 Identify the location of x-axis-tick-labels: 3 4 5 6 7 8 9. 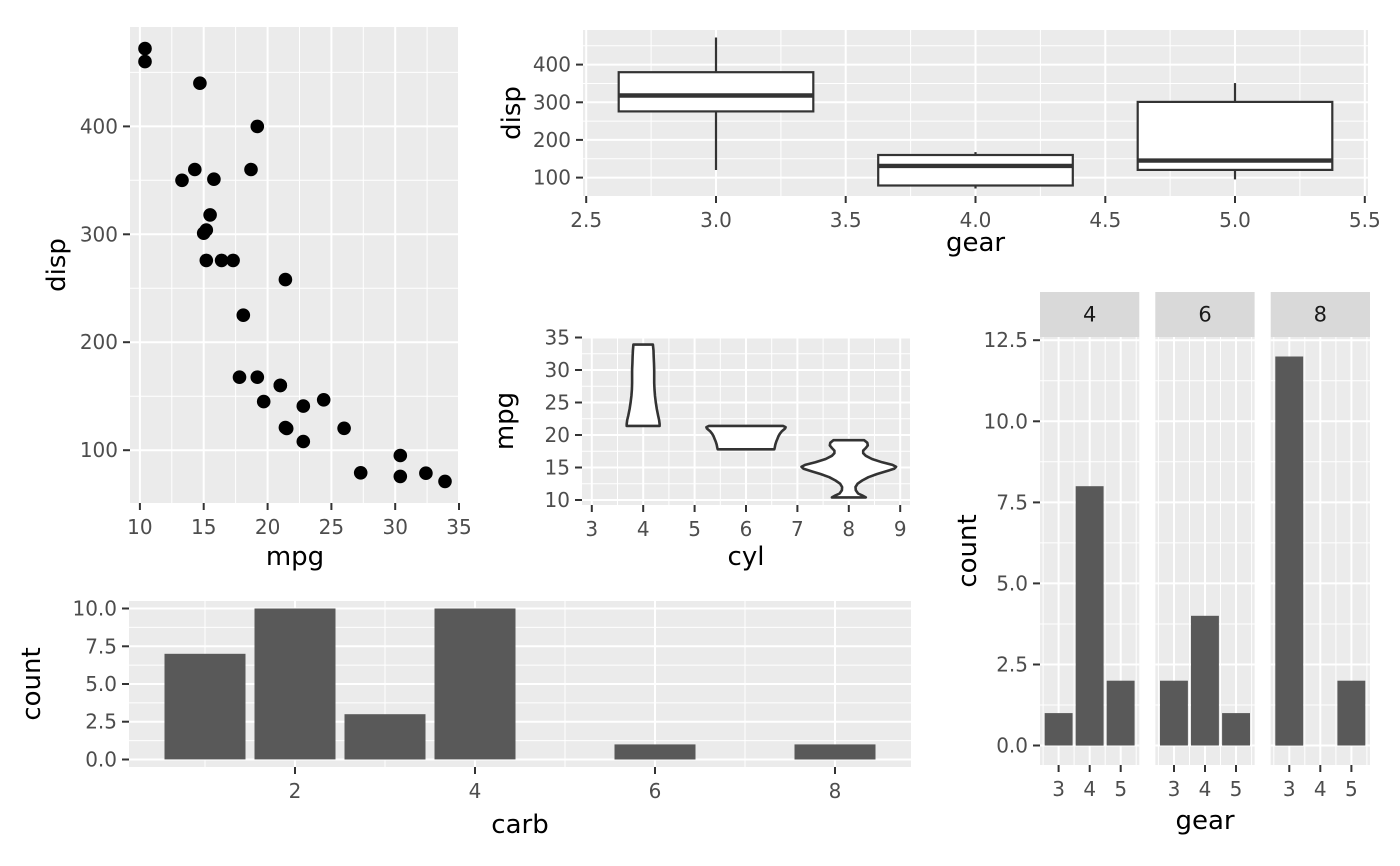
(745, 529).